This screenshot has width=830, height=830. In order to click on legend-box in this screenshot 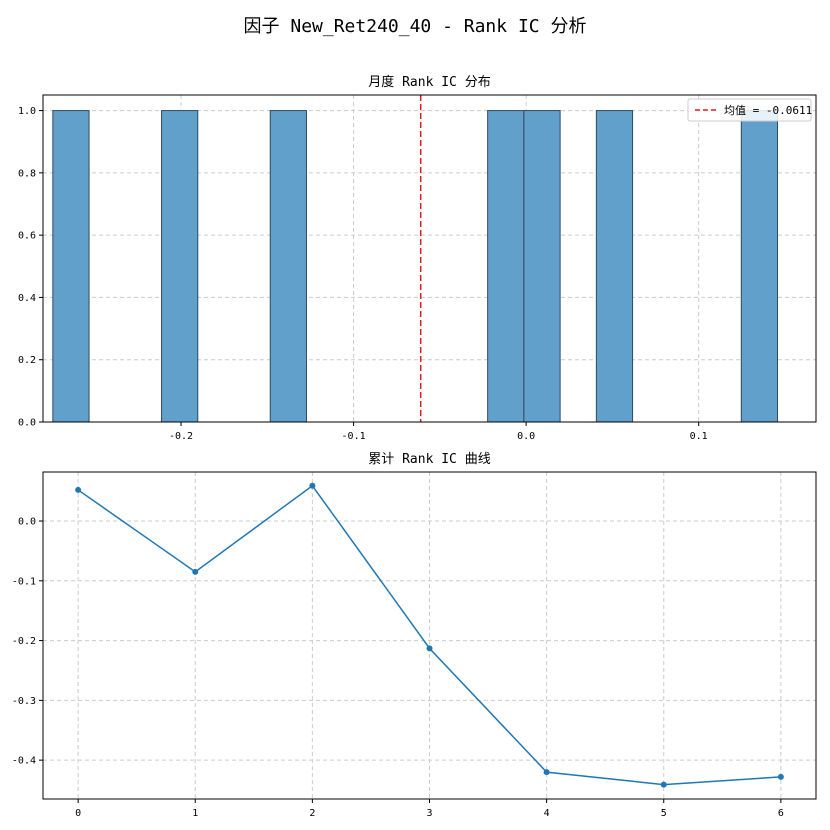, I will do `click(749, 110)`.